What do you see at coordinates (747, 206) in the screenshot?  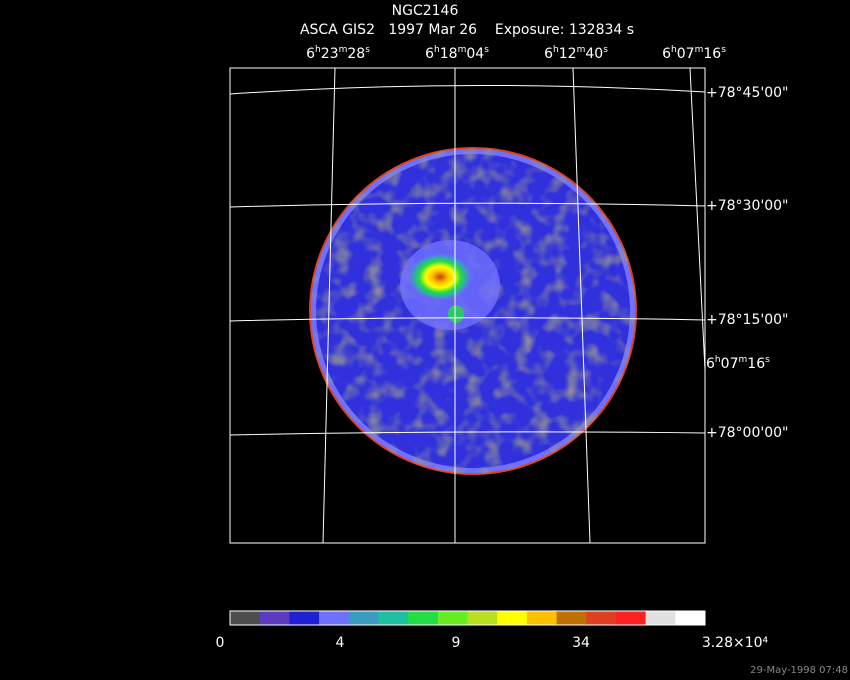 I see `dec-label: +78°30'00"` at bounding box center [747, 206].